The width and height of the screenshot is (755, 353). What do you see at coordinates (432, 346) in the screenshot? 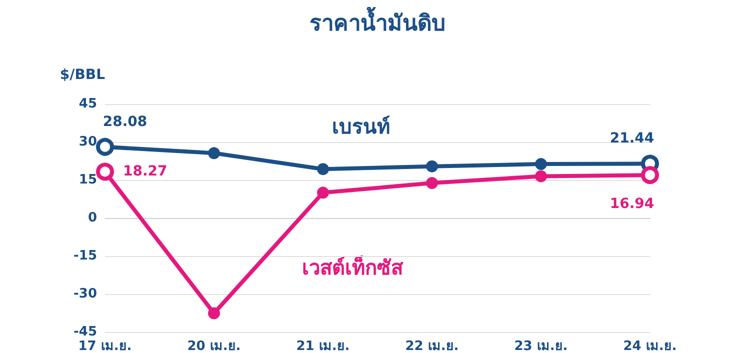
I see `x-tick-label: 22 เม.ย.` at bounding box center [432, 346].